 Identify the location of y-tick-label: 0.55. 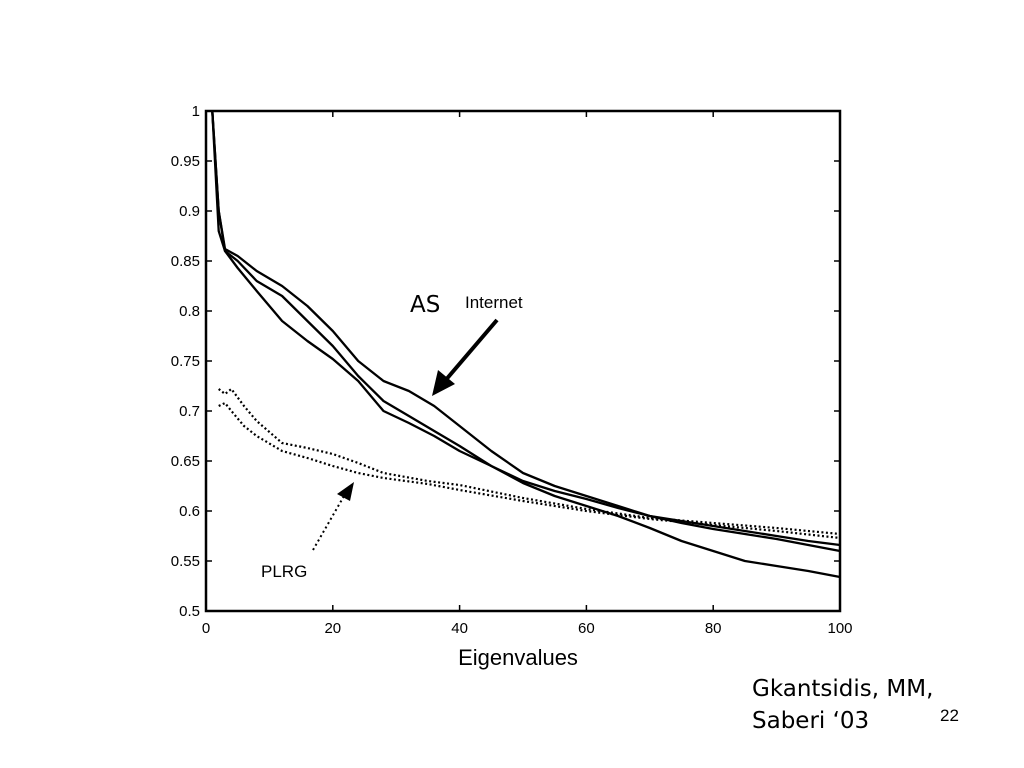
(185, 561).